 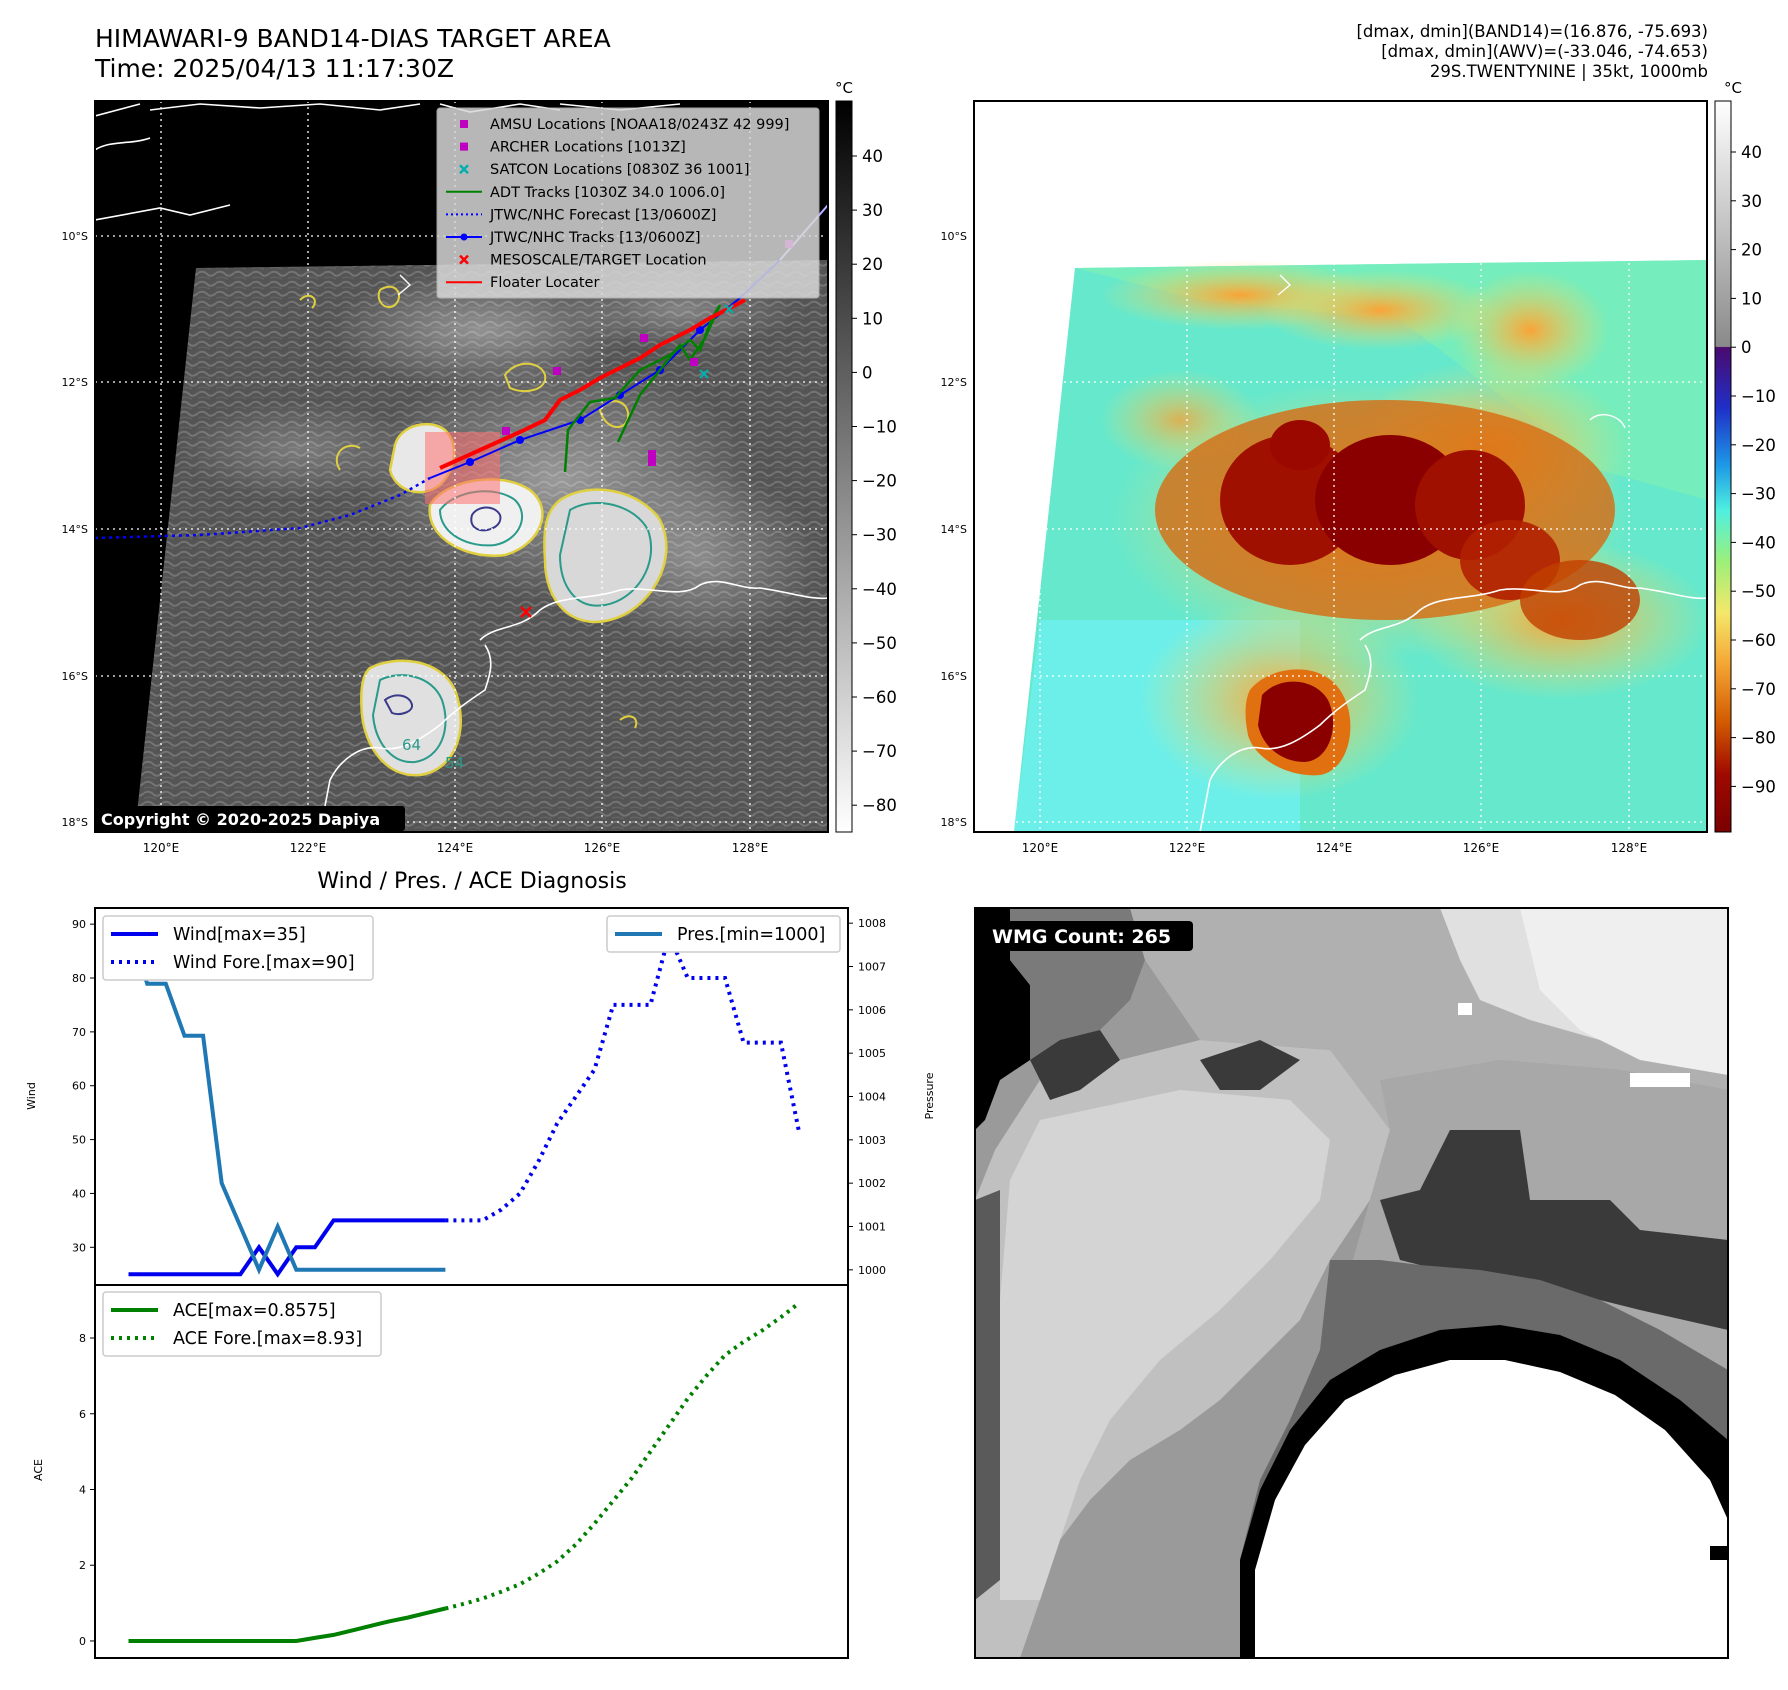 What do you see at coordinates (31, 1096) in the screenshot?
I see `wind-axis-label: Wind` at bounding box center [31, 1096].